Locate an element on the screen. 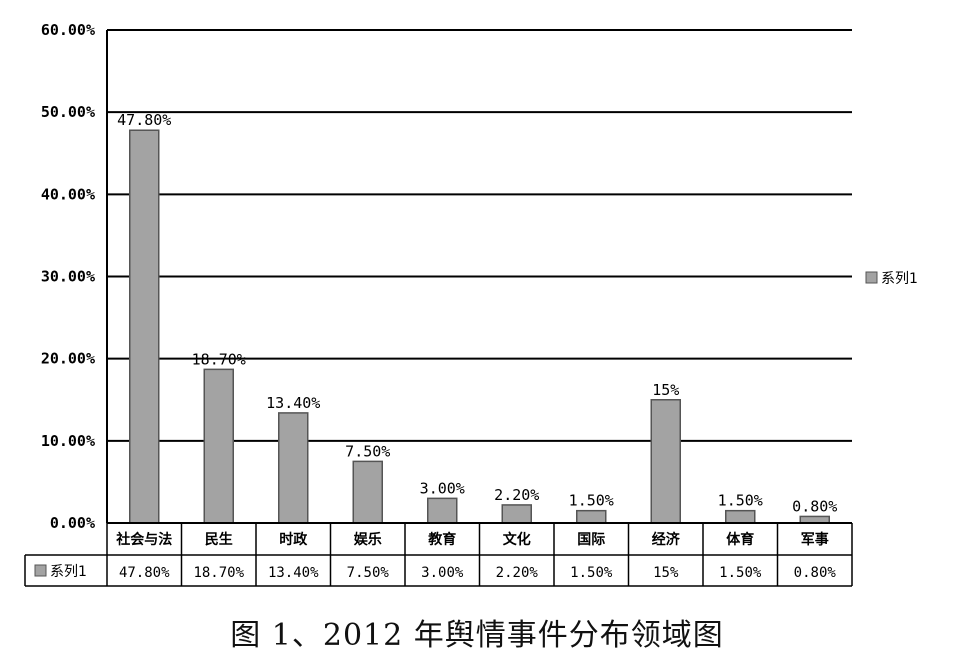  data-label: 15% is located at coordinates (665, 390).